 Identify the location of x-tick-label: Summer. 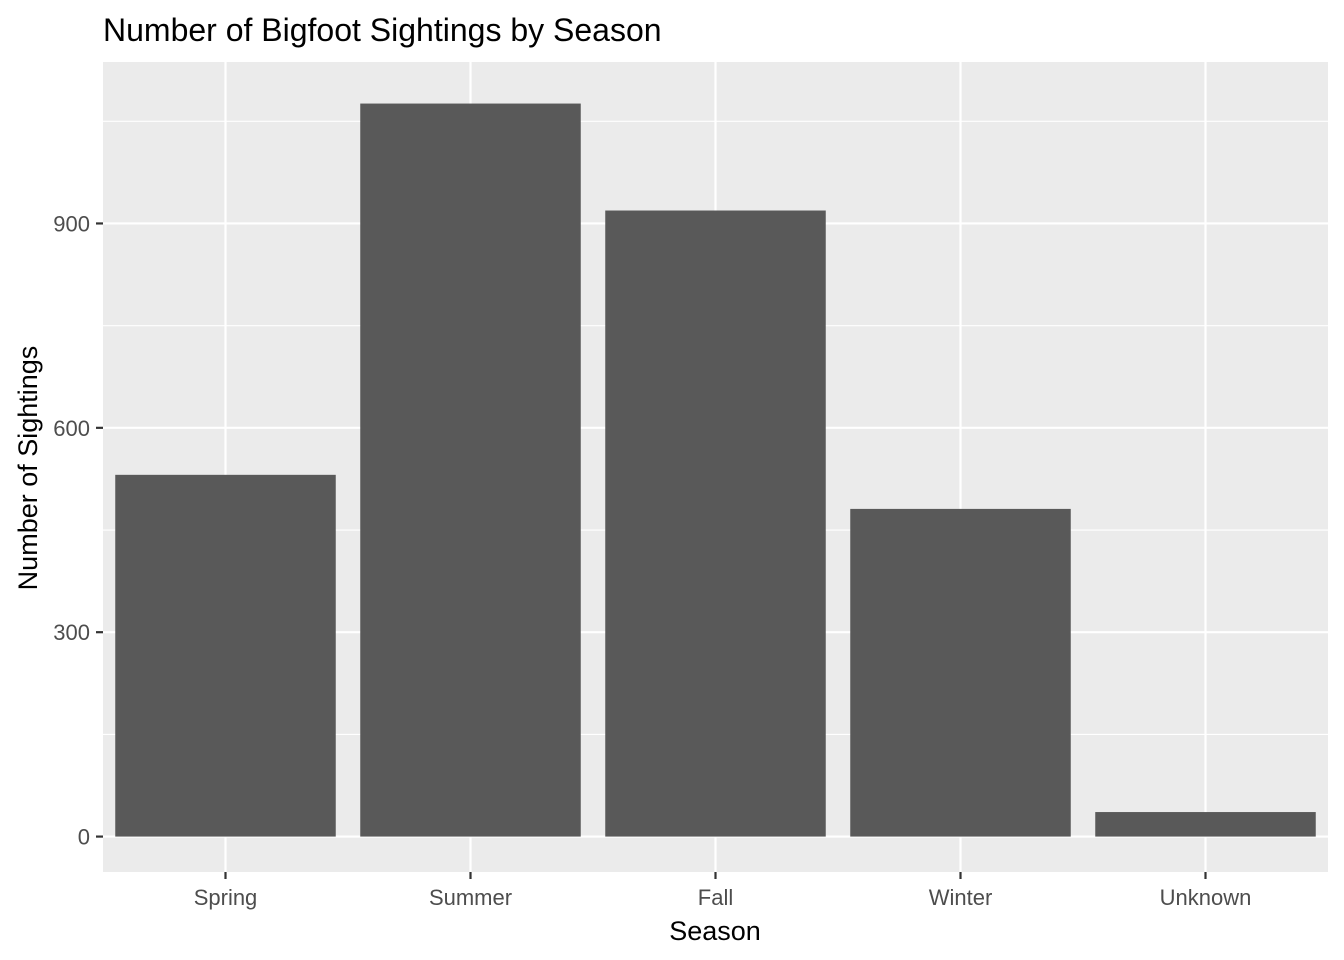
(470, 897).